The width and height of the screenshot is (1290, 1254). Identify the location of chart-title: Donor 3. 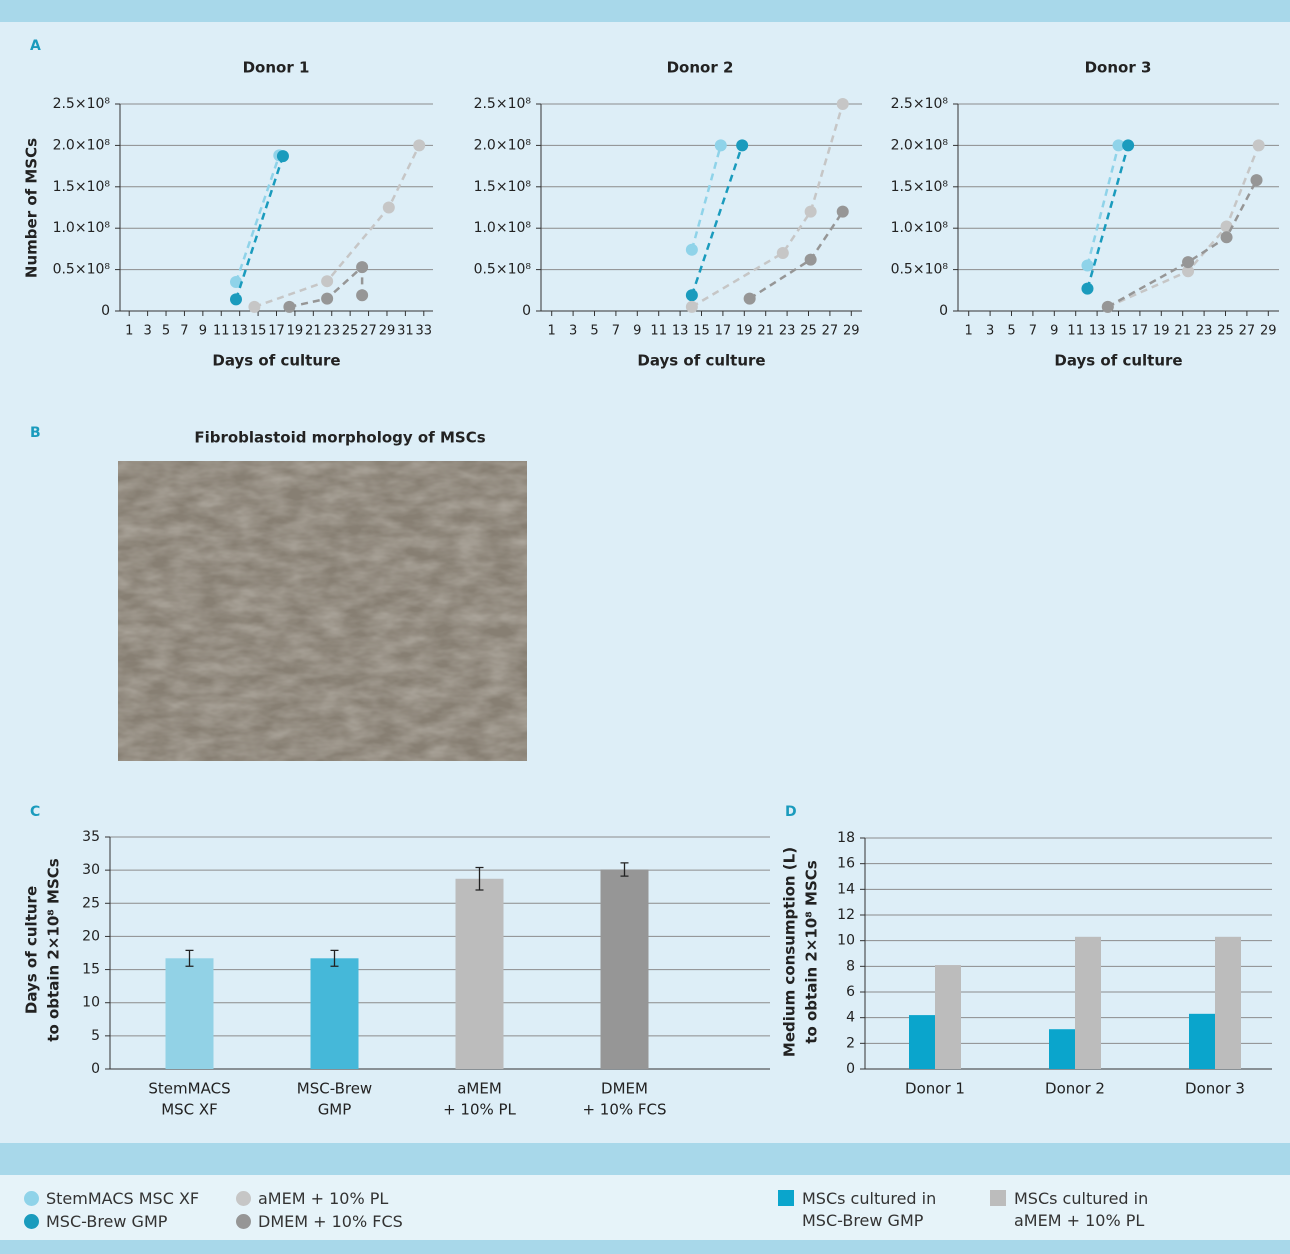
(1118, 68).